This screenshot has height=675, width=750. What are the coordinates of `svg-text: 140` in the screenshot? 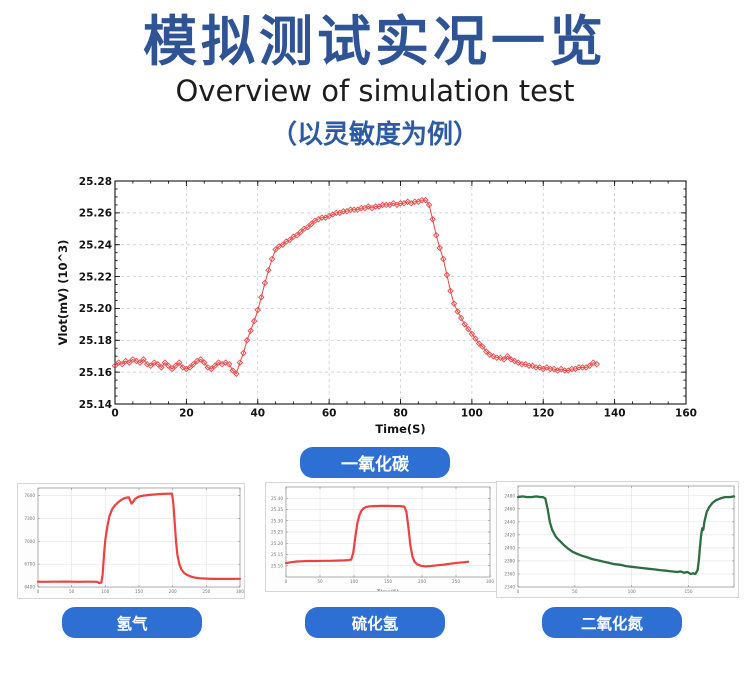 It's located at (615, 414).